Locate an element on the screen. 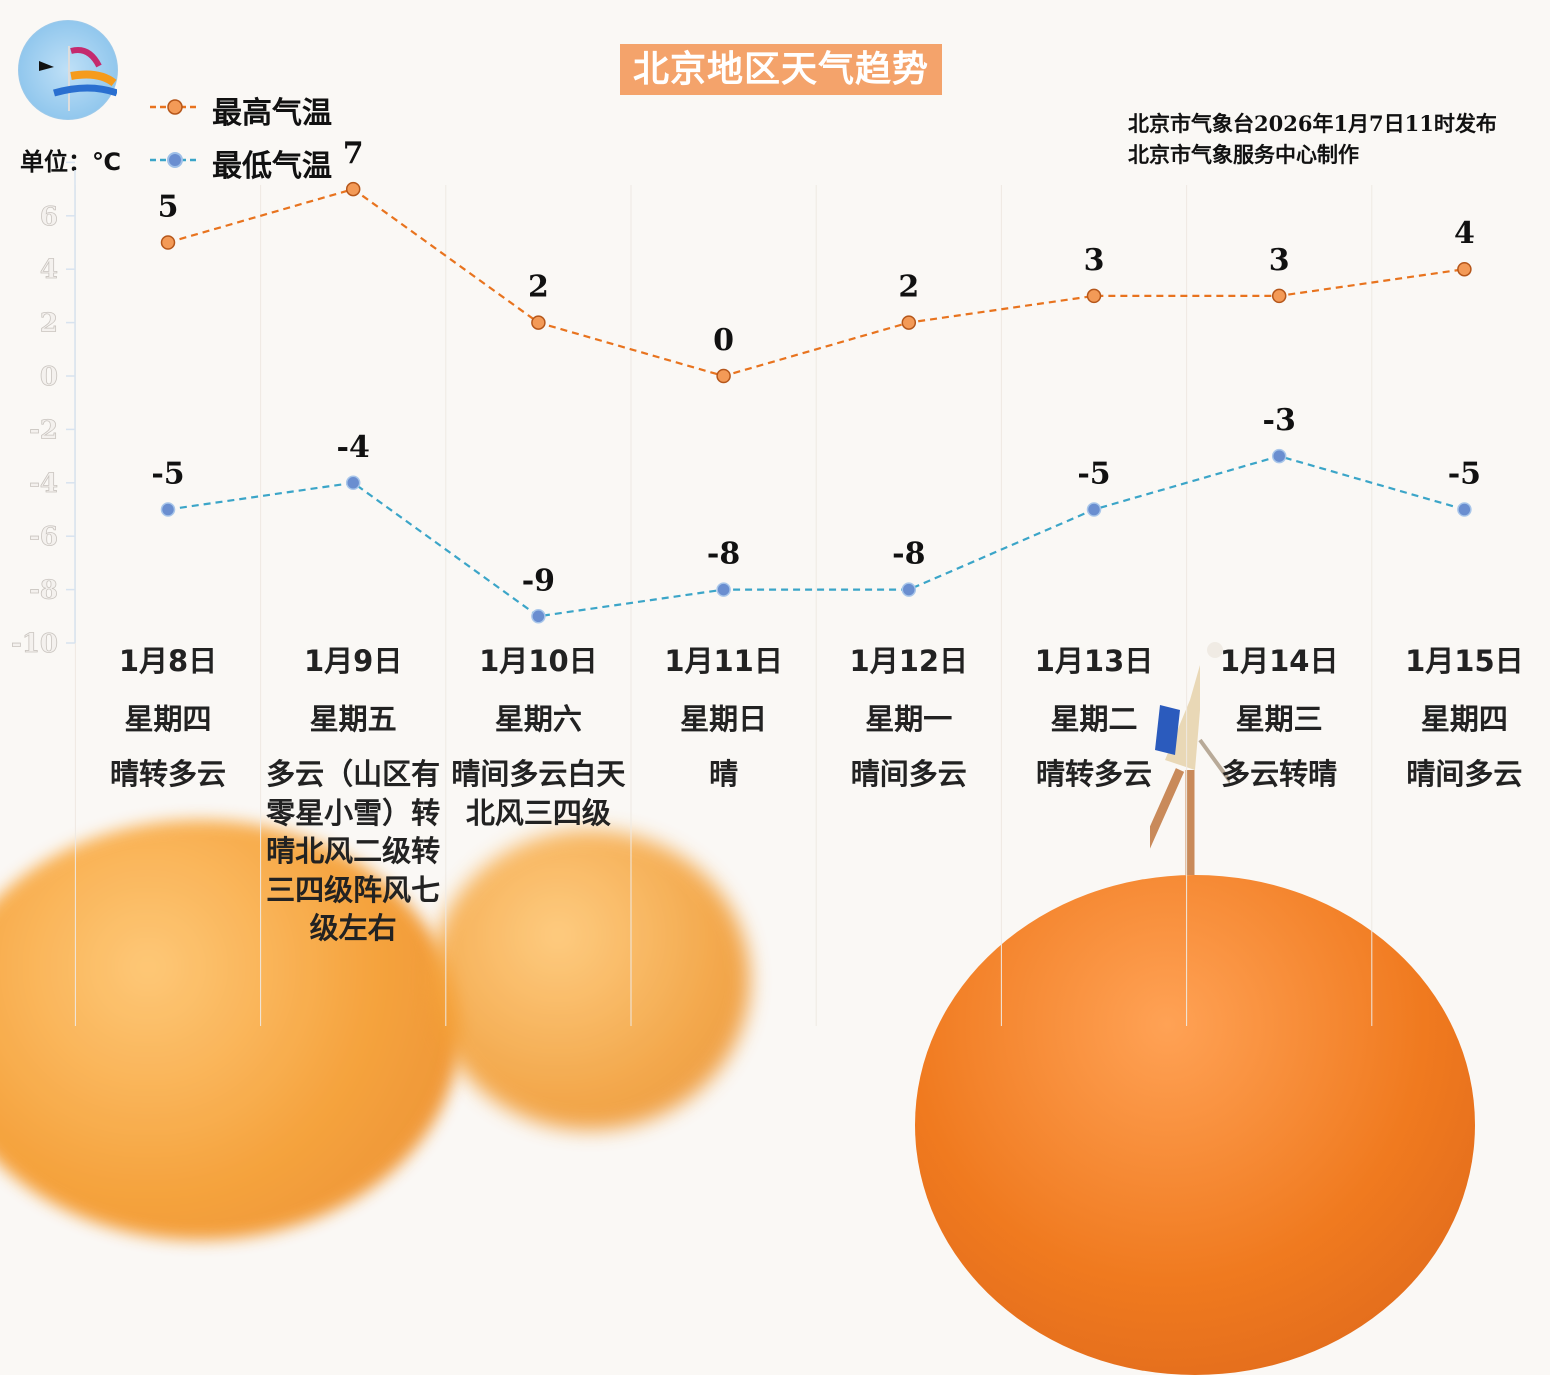 The image size is (1550, 1375). high-temperature-label: 0 is located at coordinates (723, 340).